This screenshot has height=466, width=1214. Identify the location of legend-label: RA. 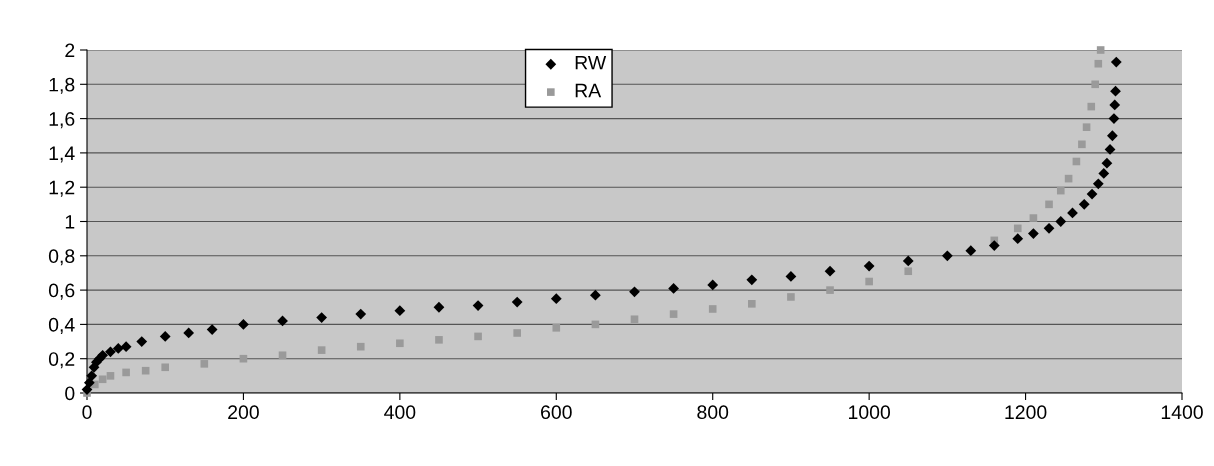
(588, 90).